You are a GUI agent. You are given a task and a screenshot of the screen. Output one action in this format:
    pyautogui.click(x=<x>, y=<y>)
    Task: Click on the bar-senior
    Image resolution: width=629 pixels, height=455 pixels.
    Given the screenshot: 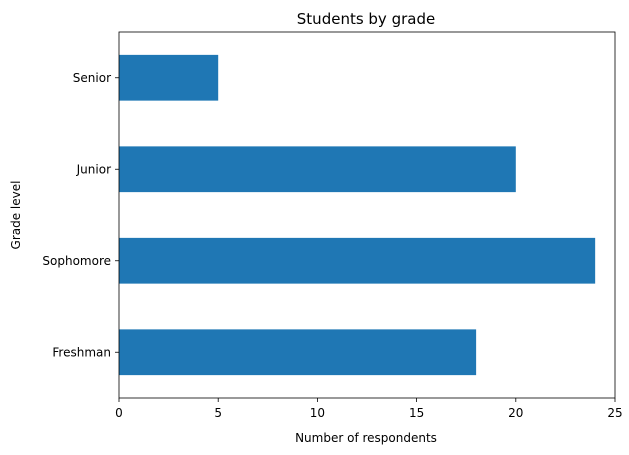 What is the action you would take?
    pyautogui.click(x=169, y=77)
    